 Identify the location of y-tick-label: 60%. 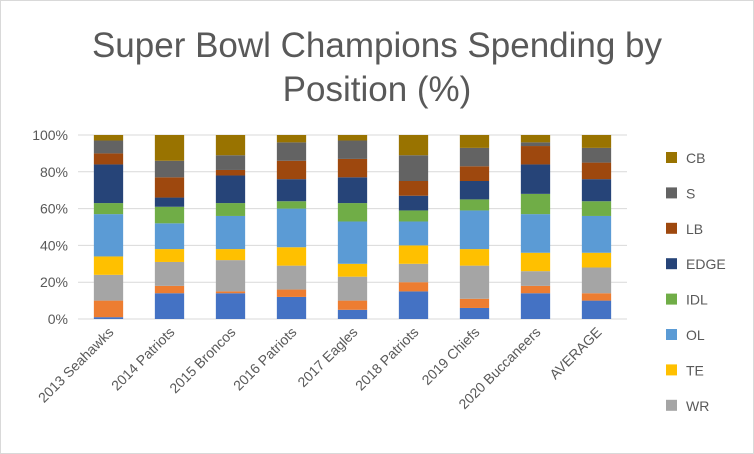
(54, 209).